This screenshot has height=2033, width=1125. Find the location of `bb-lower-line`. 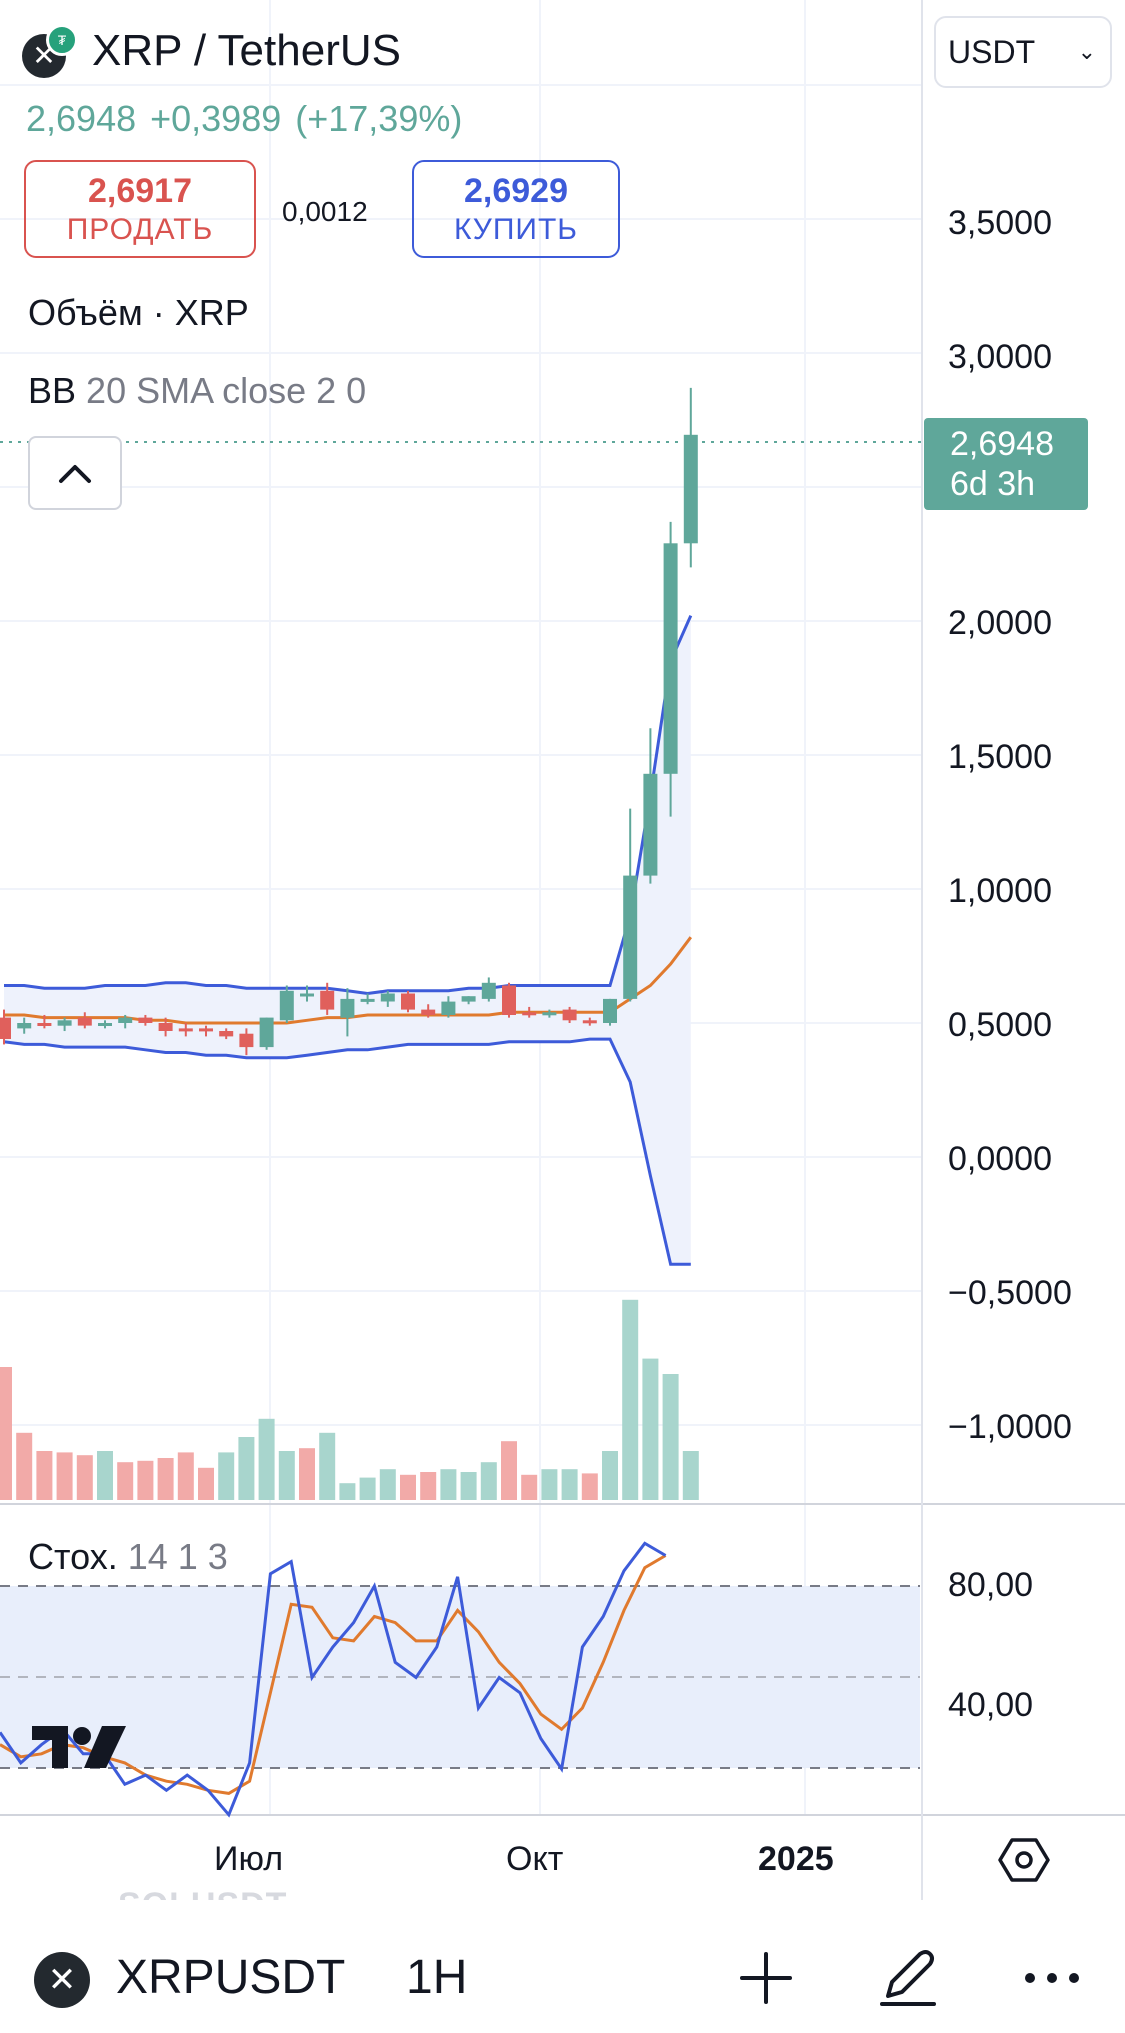

bb-lower-line is located at coordinates (347, 1151).